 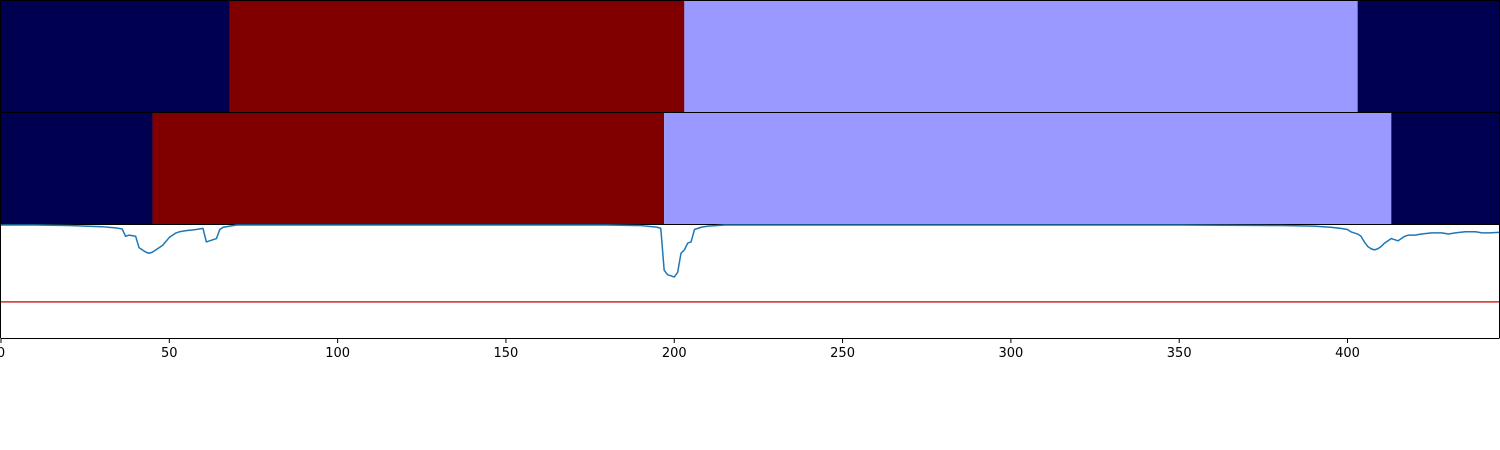 I want to click on x-axis: 0 50 100 150 200 250 300 350 400, so click(x=680, y=350).